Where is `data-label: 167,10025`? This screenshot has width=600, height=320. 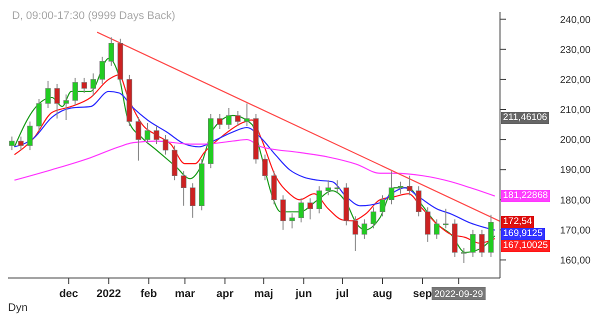 data-label: 167,10025 is located at coordinates (525, 246).